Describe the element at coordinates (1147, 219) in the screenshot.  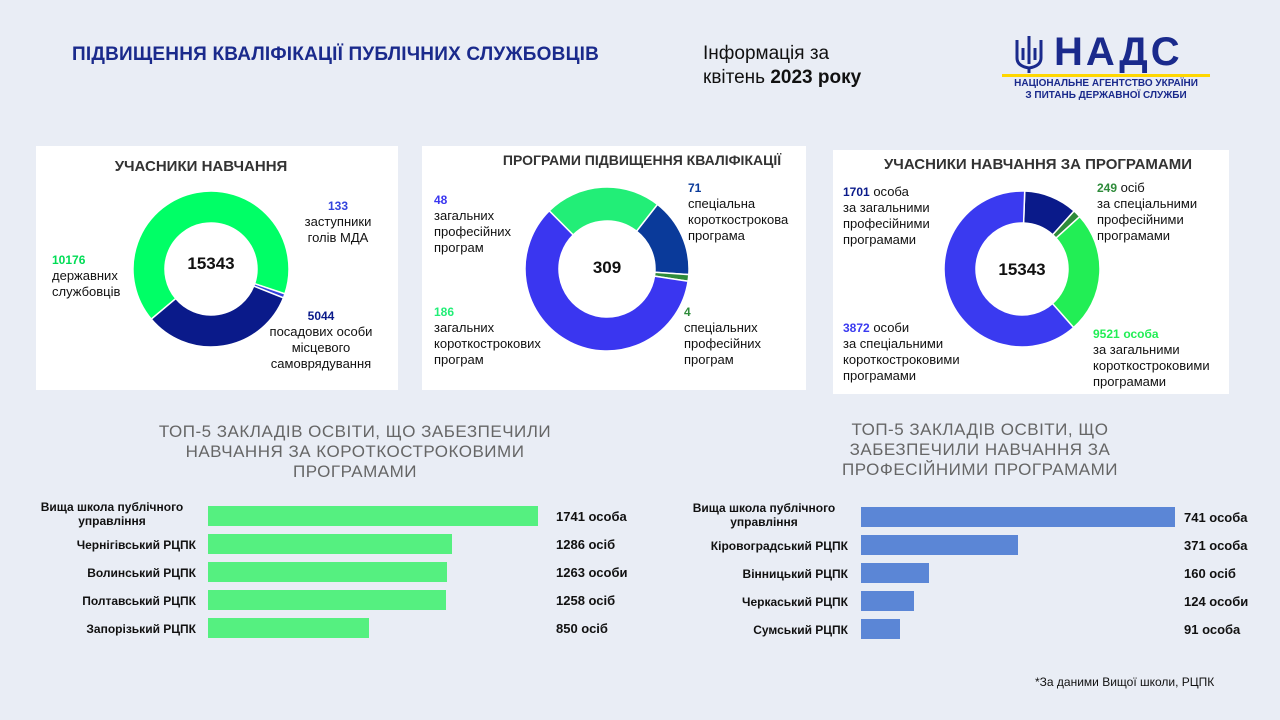
I see `slice-text: за спеціальними професійними програмами` at that location.